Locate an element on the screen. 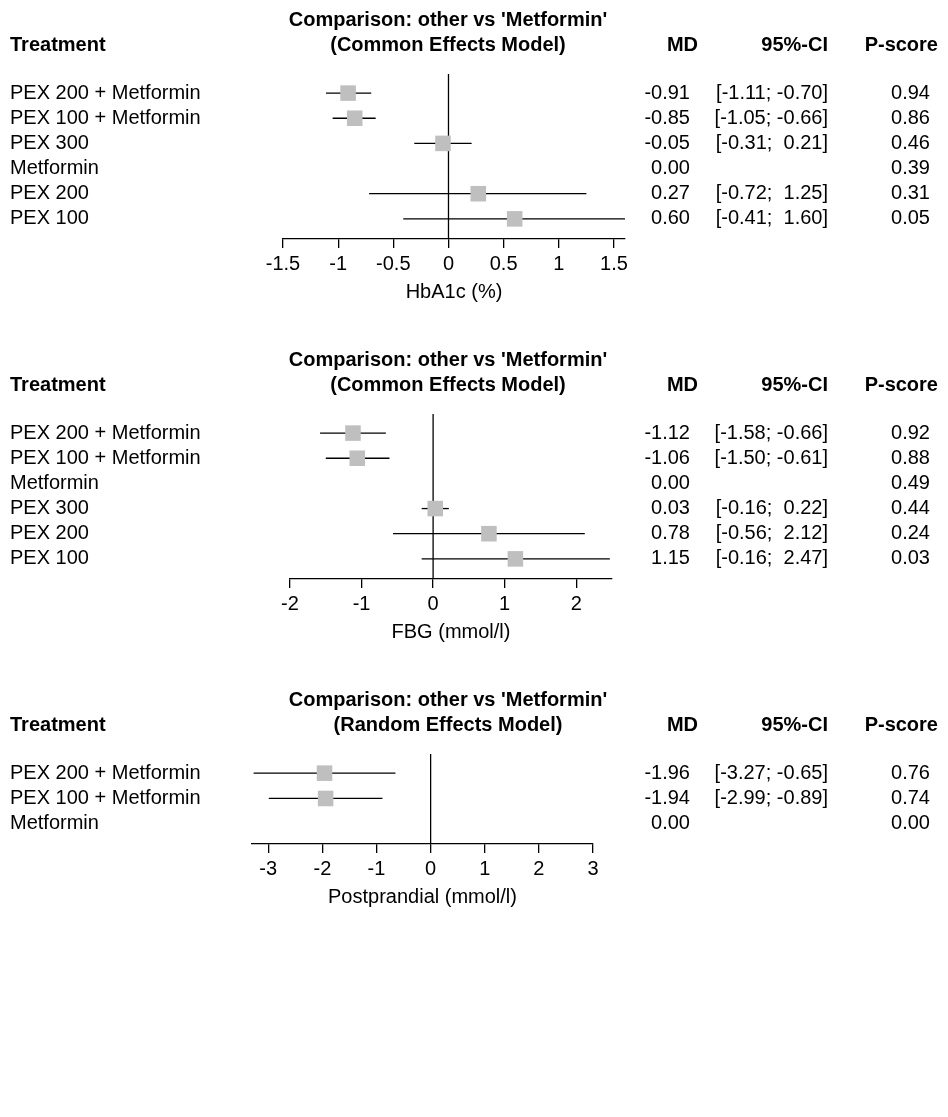  data-label: 0.03 is located at coordinates (670, 507).